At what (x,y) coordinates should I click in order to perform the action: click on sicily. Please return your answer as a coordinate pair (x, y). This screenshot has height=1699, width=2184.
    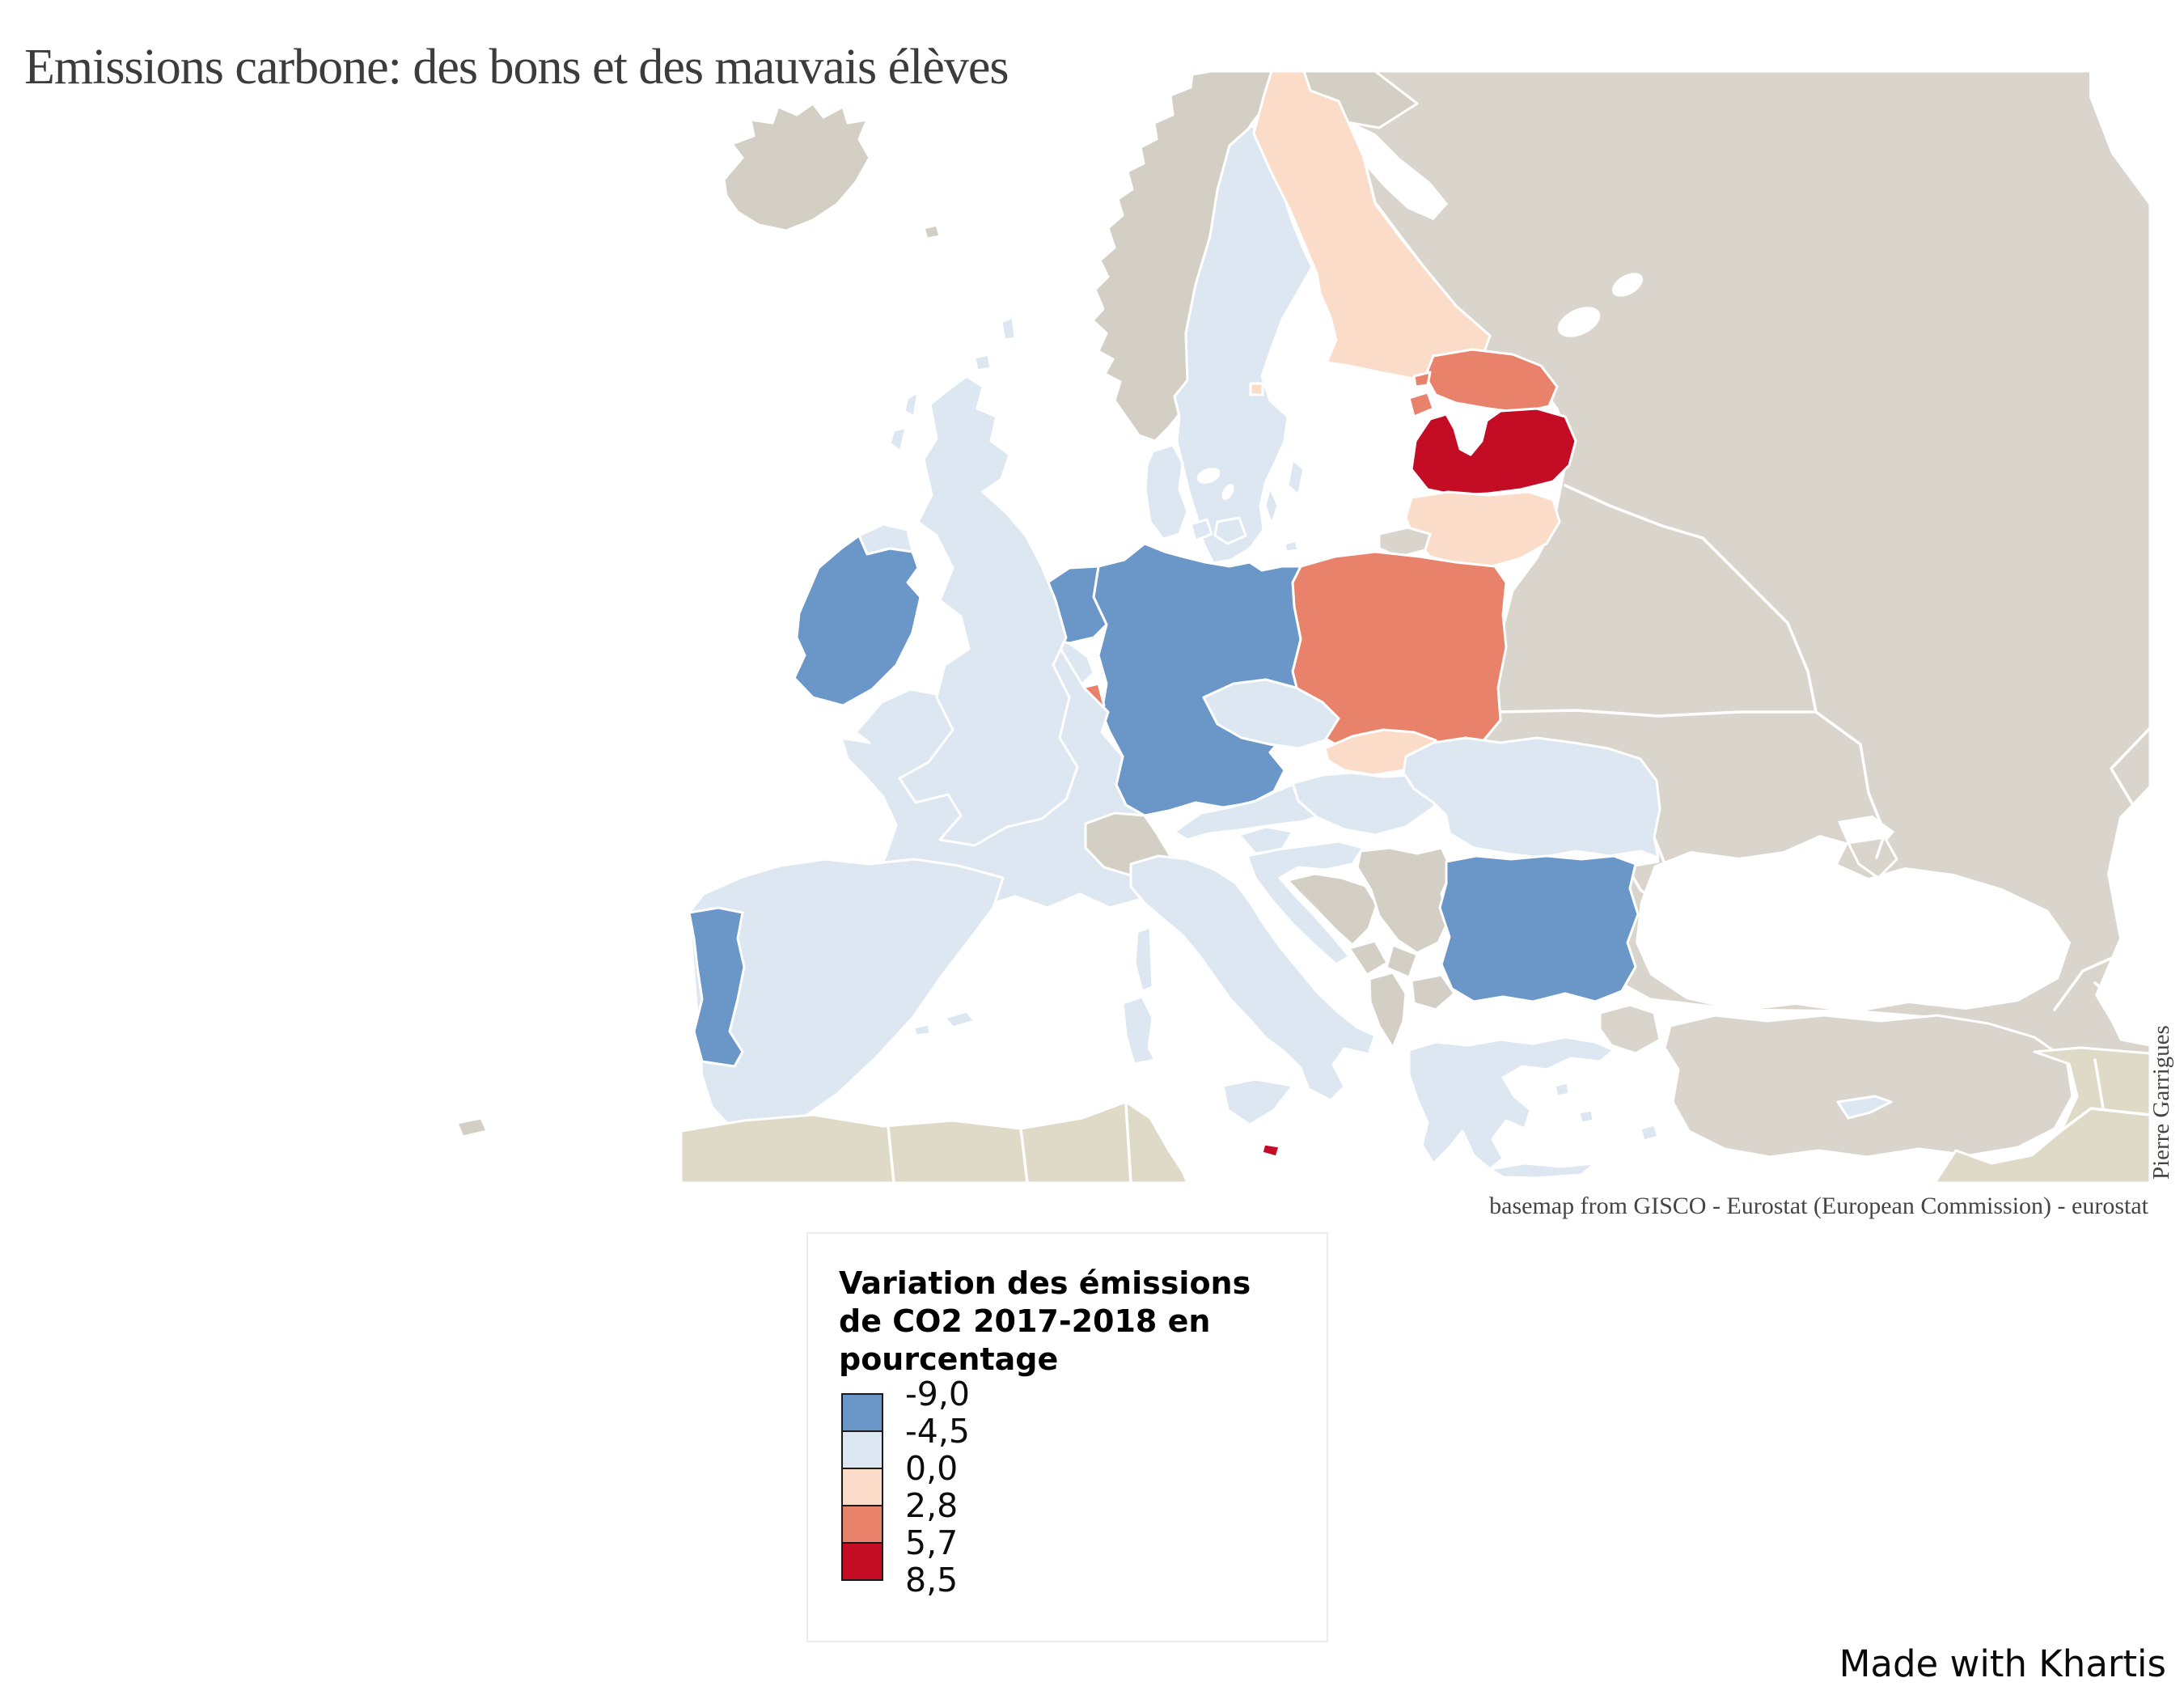
    Looking at the image, I should click on (1257, 1102).